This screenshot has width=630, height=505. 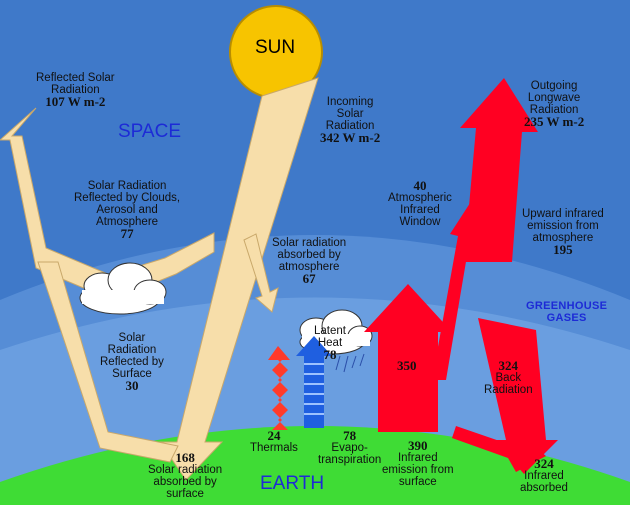 I want to click on window-label: 40 Atmospheric Infrared Window, so click(x=420, y=203).